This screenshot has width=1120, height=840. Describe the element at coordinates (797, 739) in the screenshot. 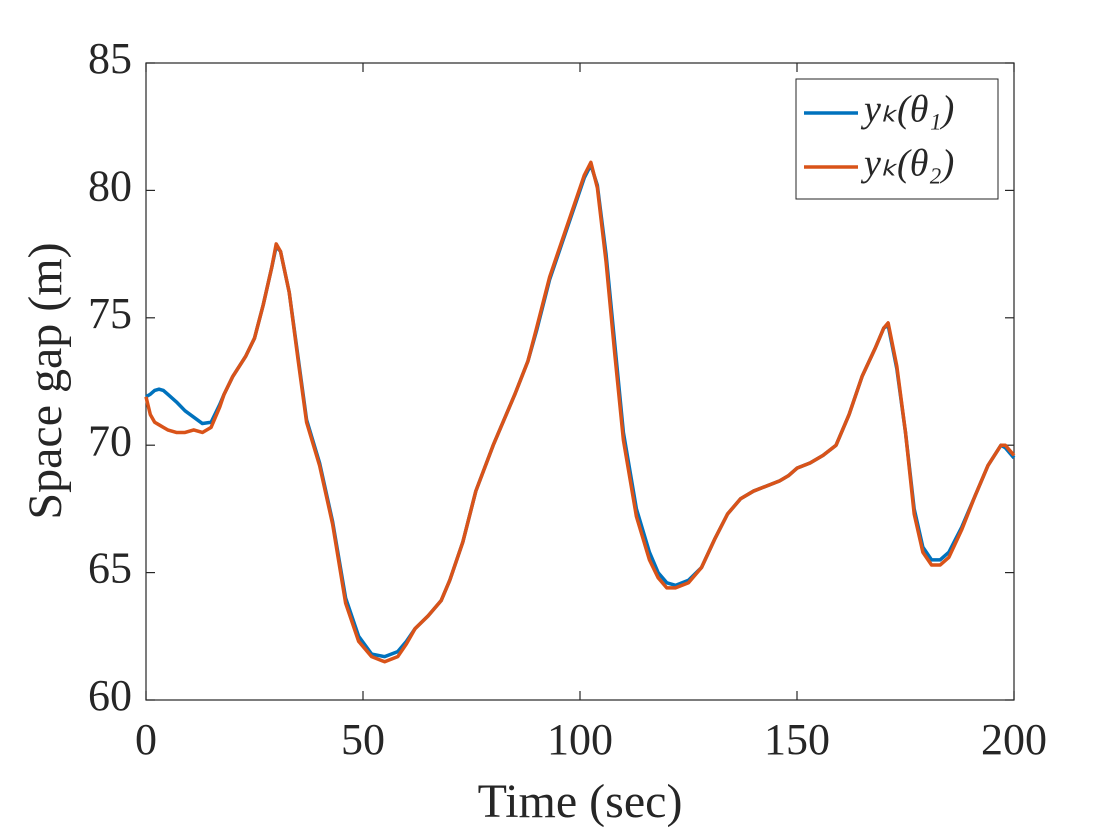

I see `x-tick-label: 150` at that location.